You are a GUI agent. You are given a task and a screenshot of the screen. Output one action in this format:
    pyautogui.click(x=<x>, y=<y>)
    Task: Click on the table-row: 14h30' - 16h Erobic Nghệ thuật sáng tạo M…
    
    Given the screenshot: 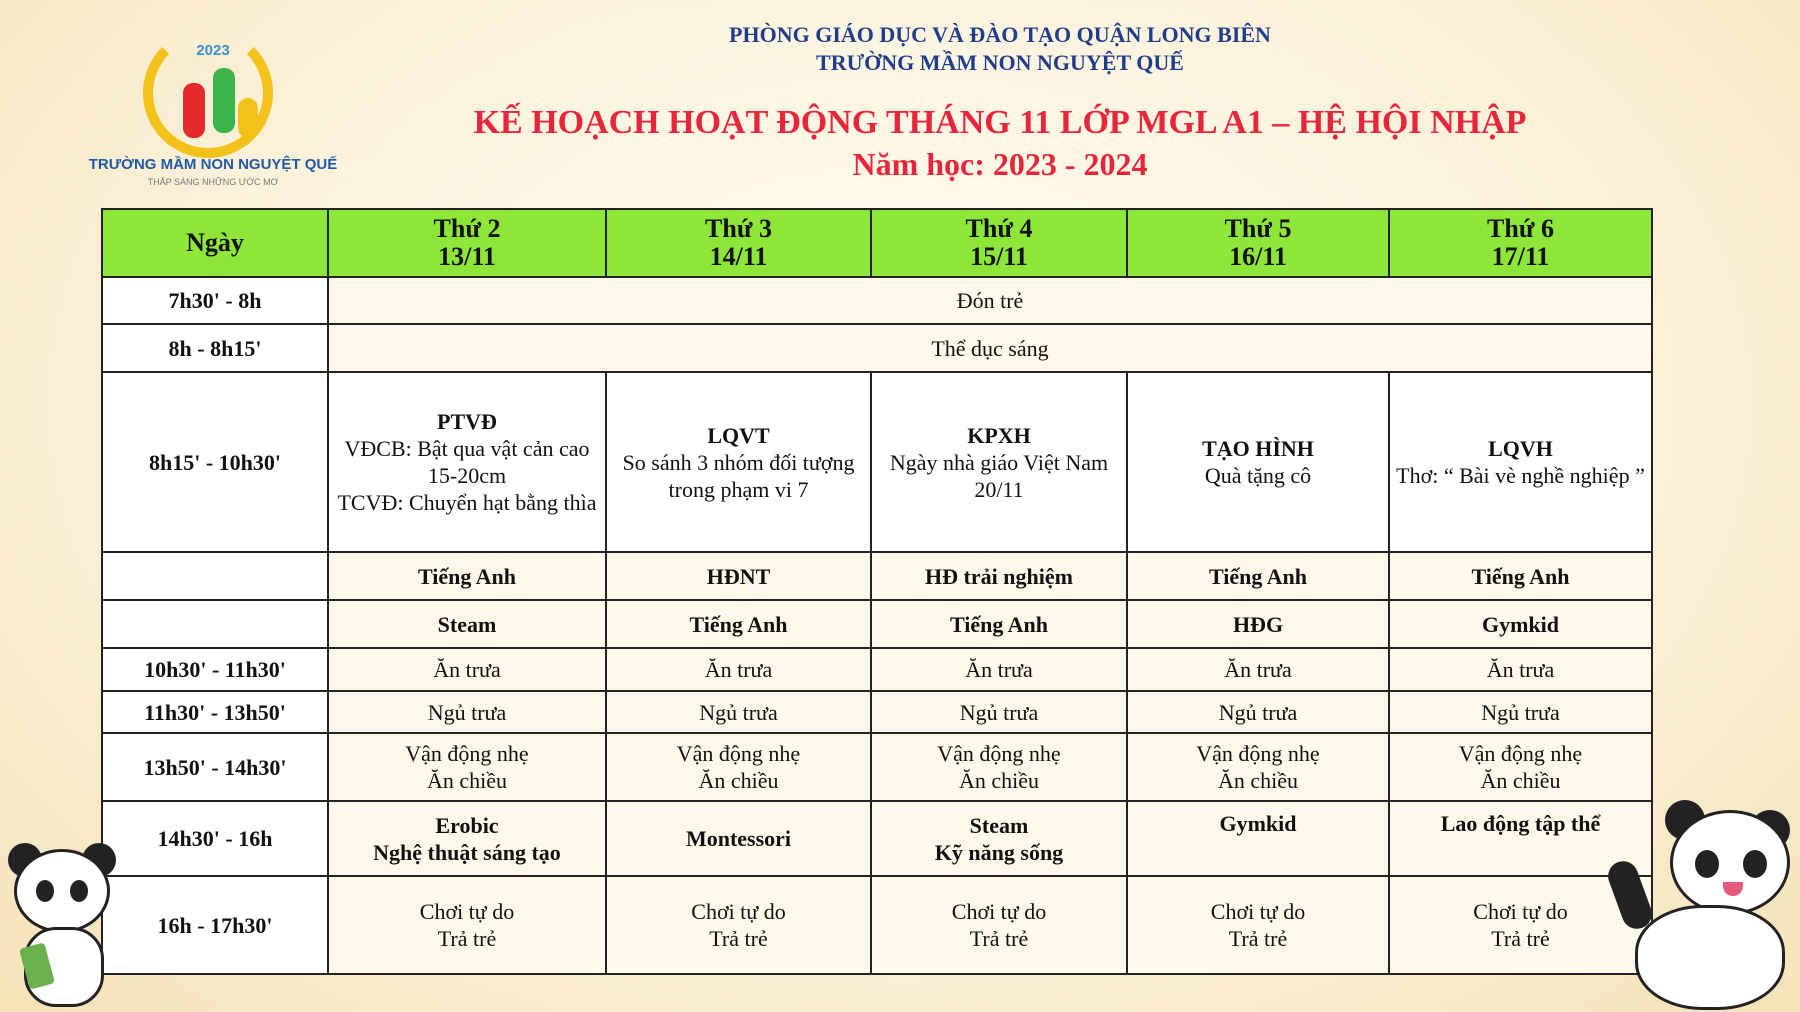 What is the action you would take?
    pyautogui.click(x=877, y=838)
    